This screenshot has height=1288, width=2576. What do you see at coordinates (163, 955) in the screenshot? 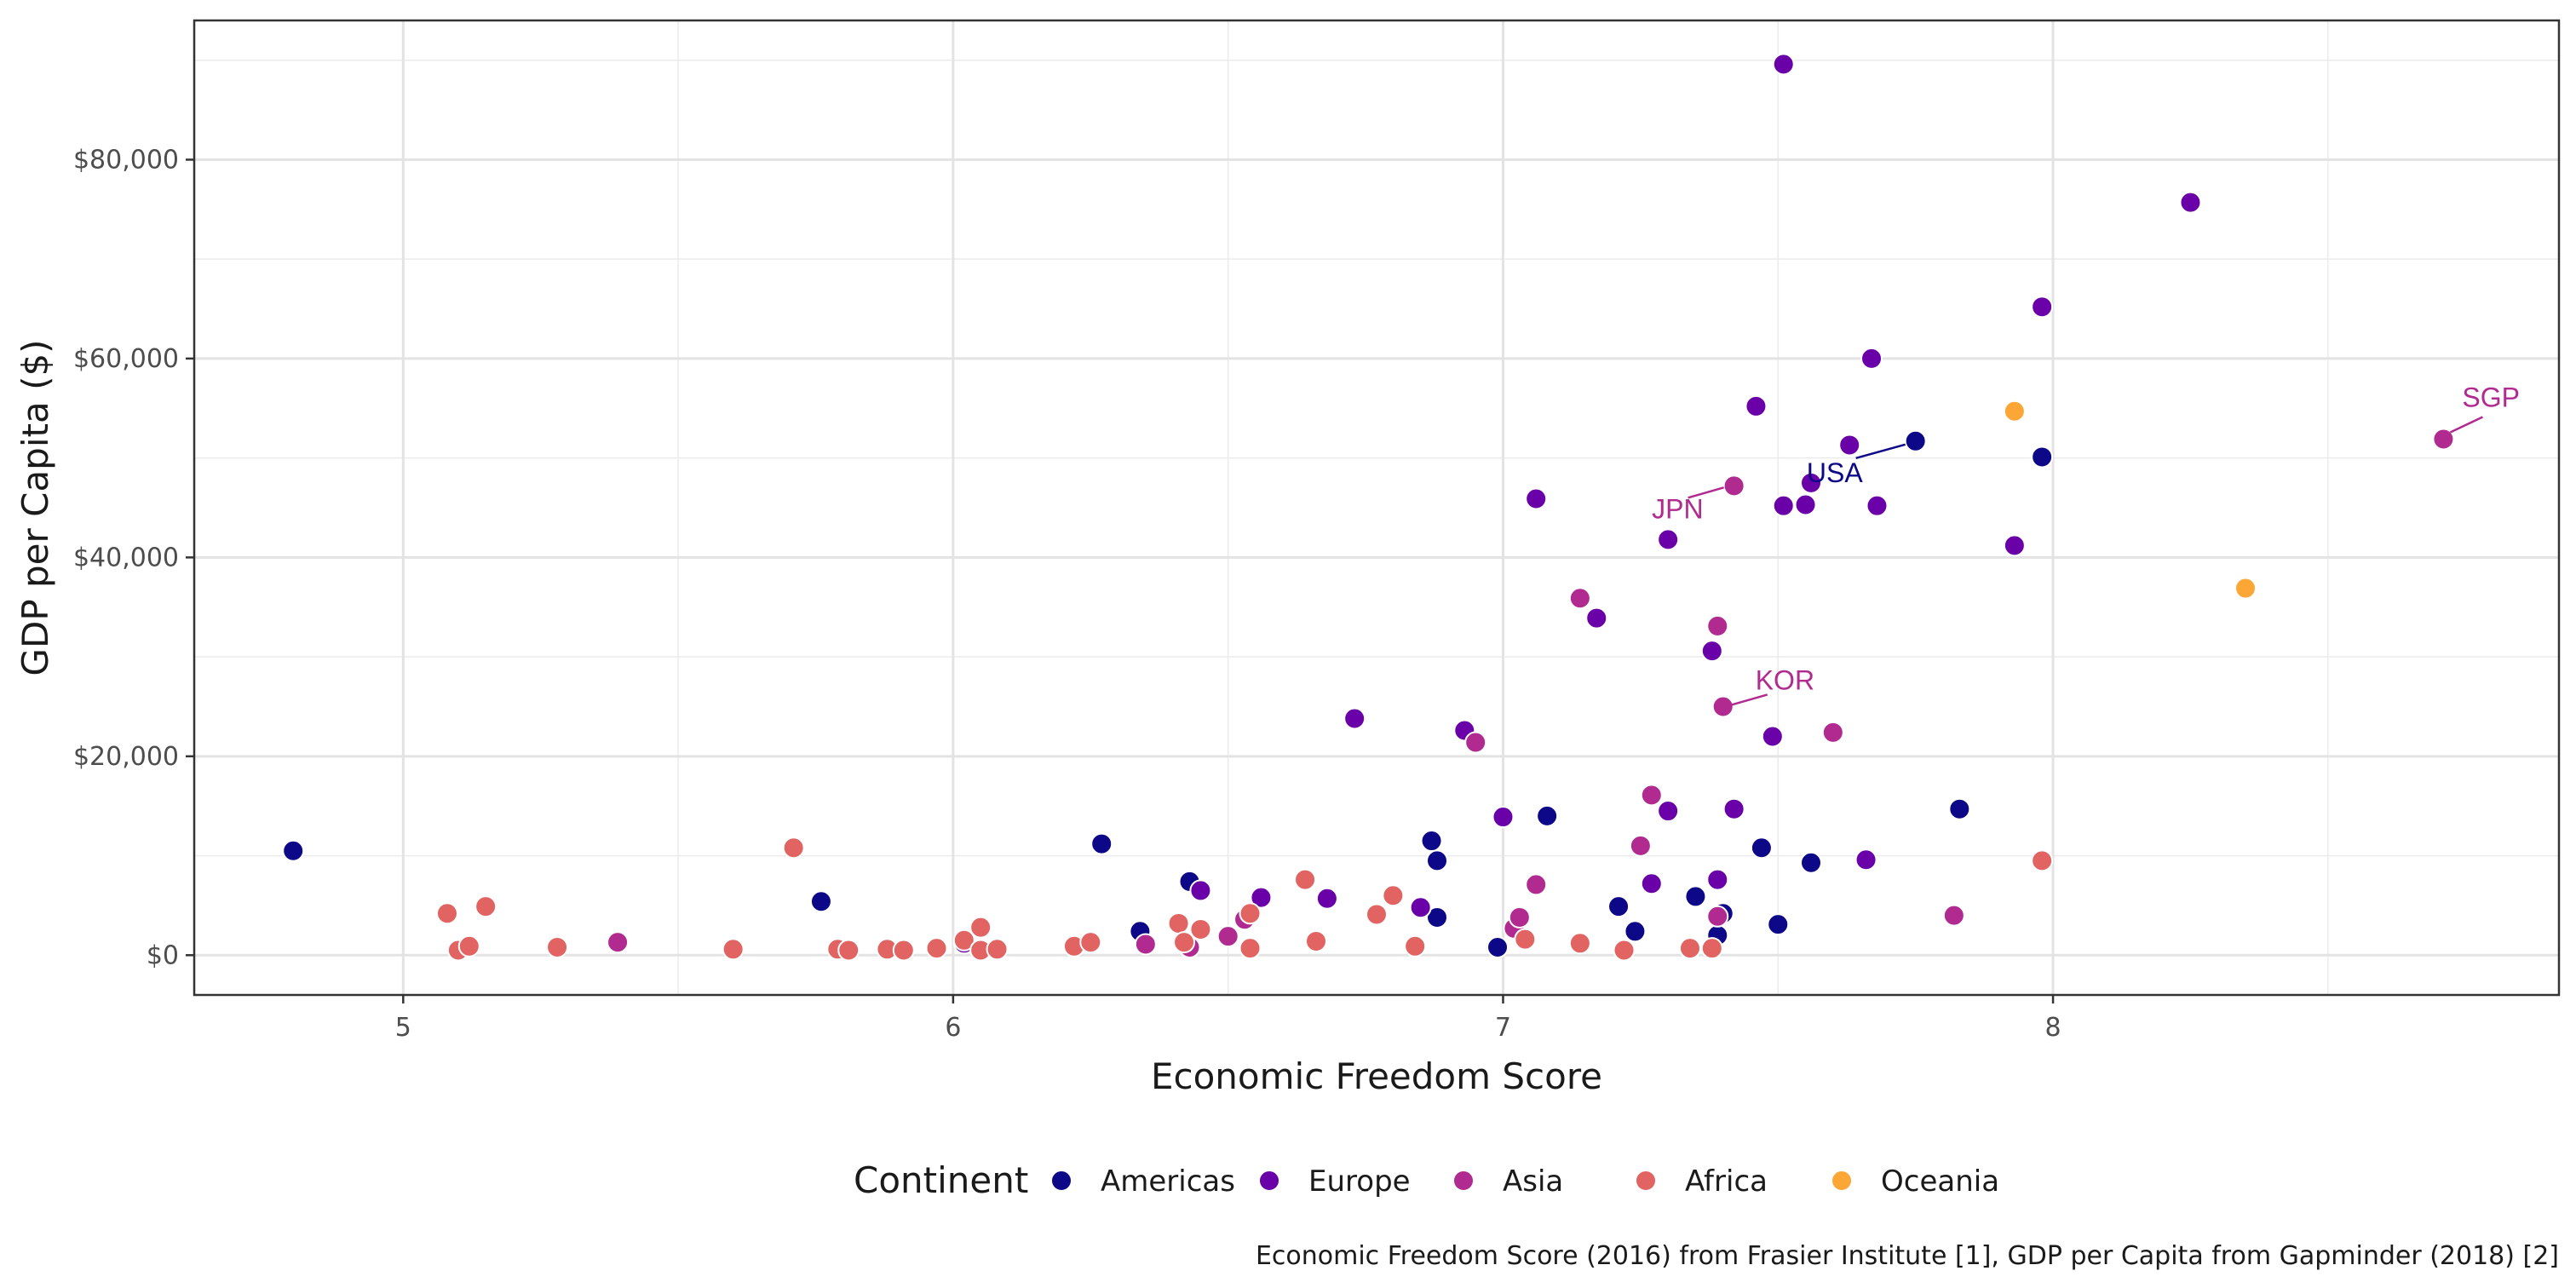
I see `y-tick-label: $0` at bounding box center [163, 955].